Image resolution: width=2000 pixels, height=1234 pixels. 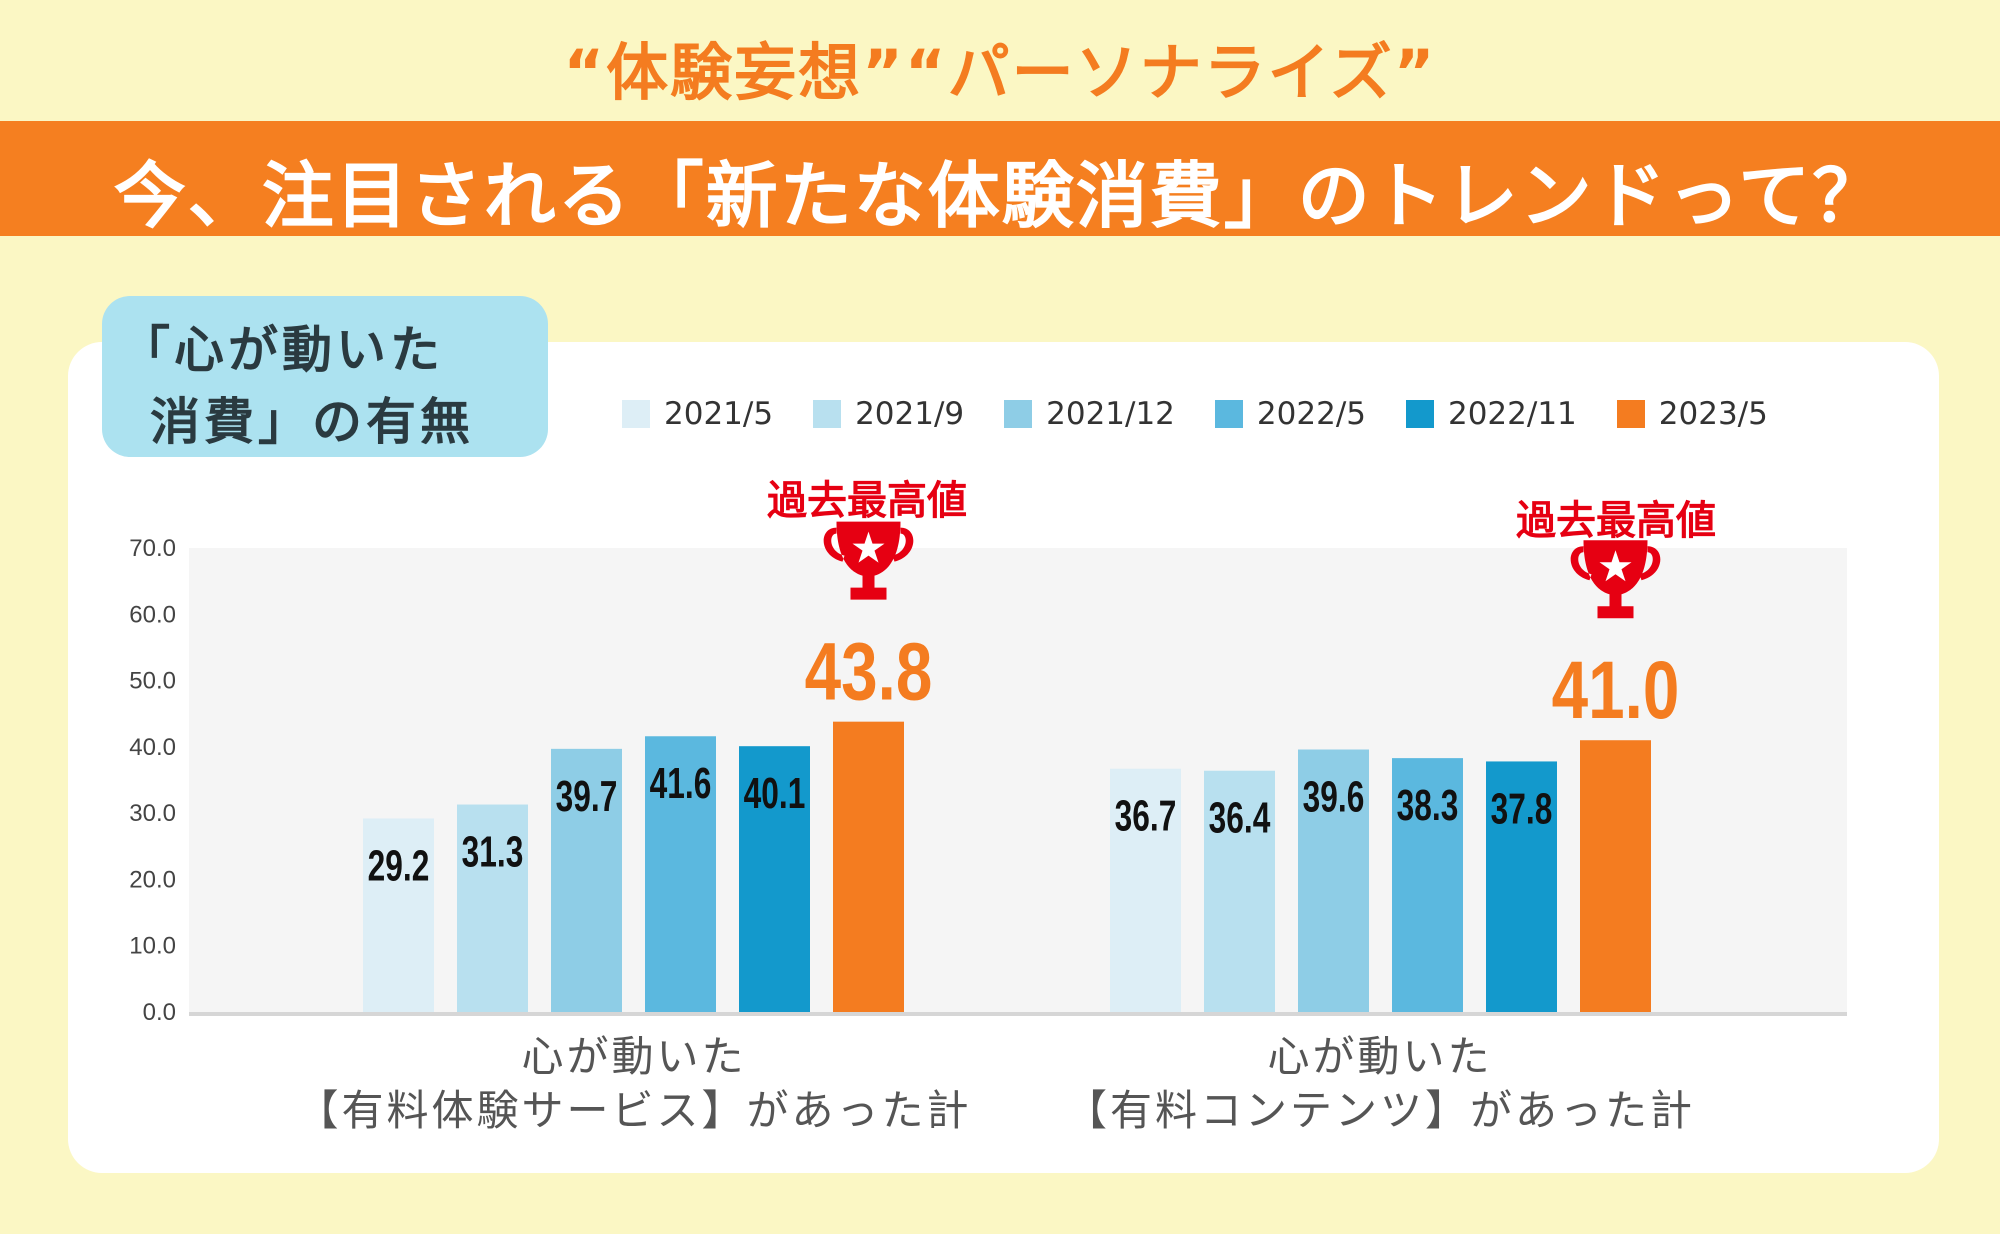 What do you see at coordinates (1000, 196) in the screenshot?
I see `page-title: 今、注目される「新たな体験消費」のトレンドって？` at bounding box center [1000, 196].